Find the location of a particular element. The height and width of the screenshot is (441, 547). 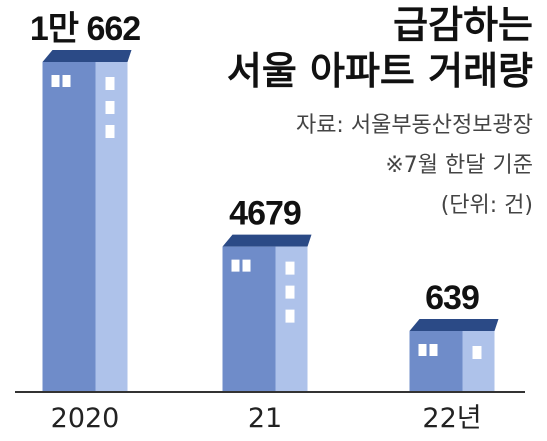

chart-title-line1: 급감하는 is located at coordinates (463, 25).